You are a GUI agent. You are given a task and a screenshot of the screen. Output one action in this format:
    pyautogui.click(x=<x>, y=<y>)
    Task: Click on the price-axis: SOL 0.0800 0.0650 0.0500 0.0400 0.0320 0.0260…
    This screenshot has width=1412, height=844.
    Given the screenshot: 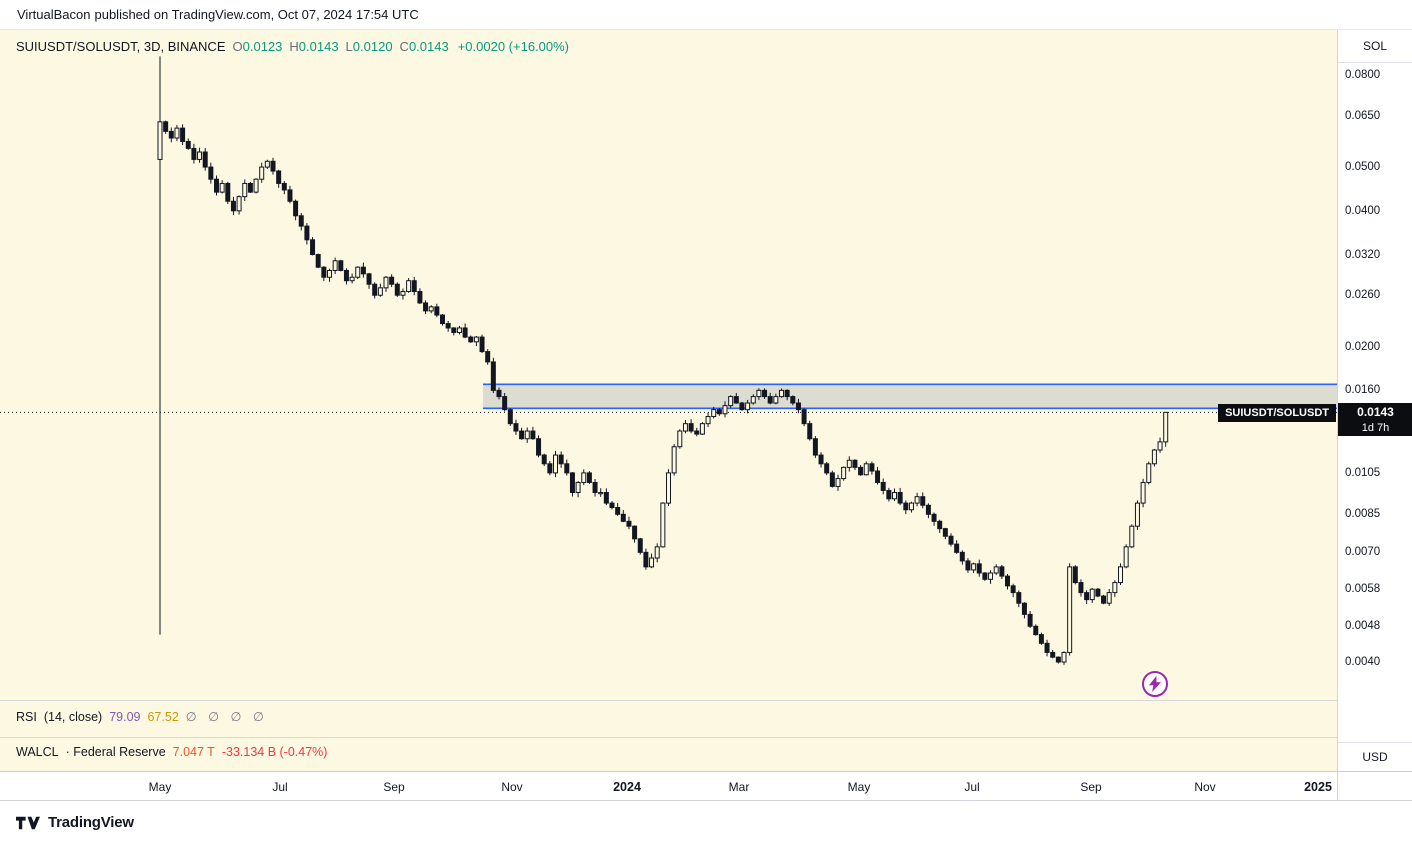 What is the action you would take?
    pyautogui.click(x=1374, y=400)
    